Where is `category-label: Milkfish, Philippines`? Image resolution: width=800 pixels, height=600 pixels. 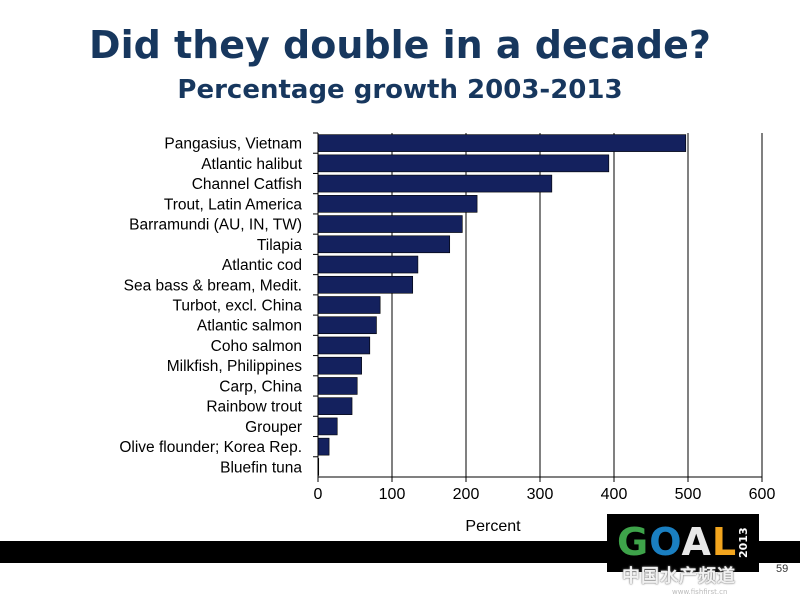 category-label: Milkfish, Philippines is located at coordinates (234, 366).